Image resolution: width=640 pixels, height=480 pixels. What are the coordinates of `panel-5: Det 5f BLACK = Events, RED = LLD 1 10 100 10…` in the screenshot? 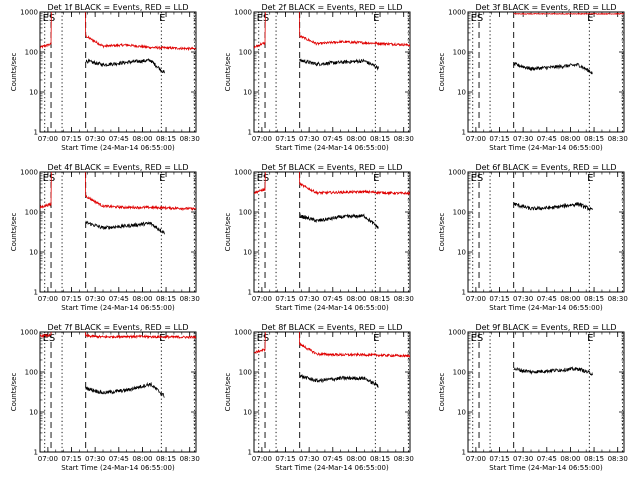 It's located at (319, 237).